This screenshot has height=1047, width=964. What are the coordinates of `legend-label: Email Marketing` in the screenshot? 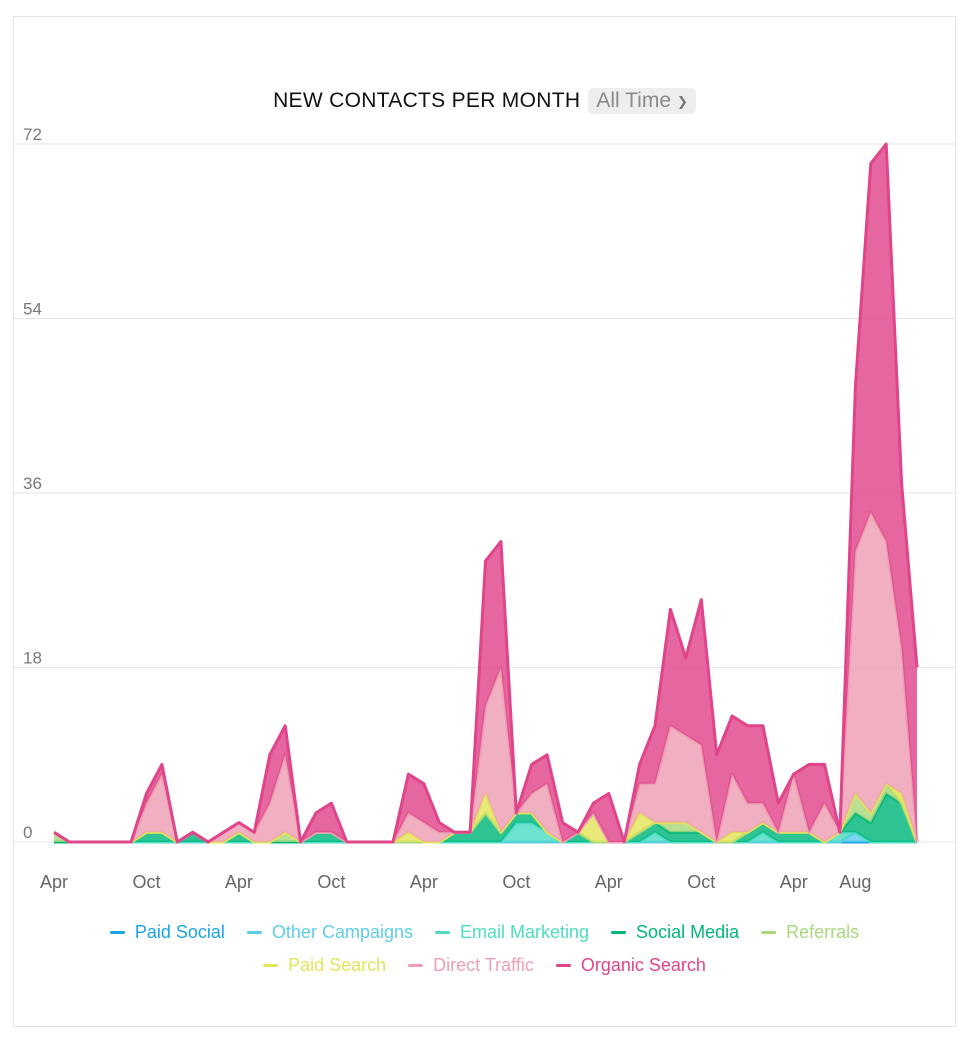 It's located at (525, 932).